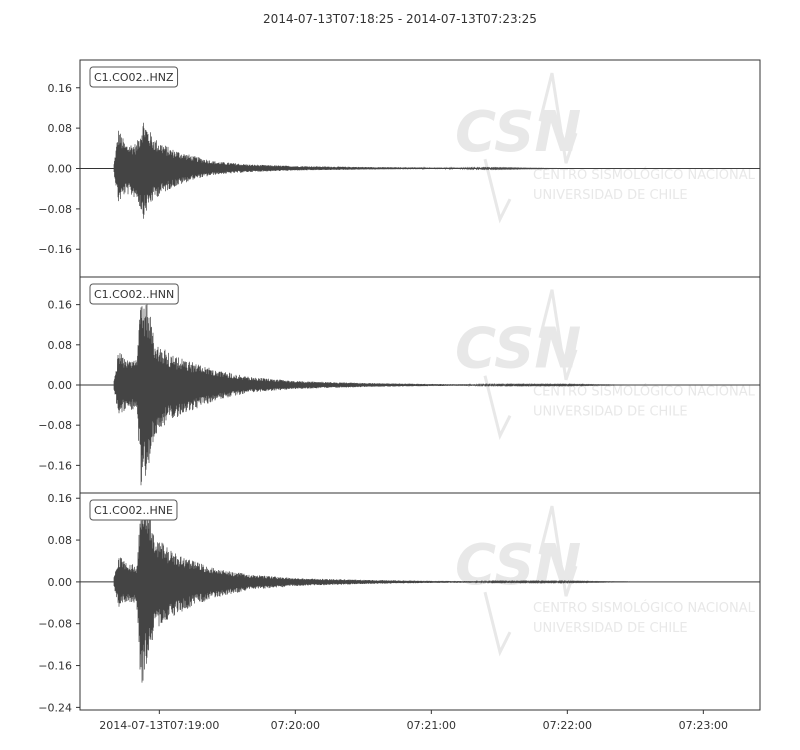 The width and height of the screenshot is (800, 750). I want to click on x-tick-label: 2014-07-13T07:19:00, so click(159, 725).